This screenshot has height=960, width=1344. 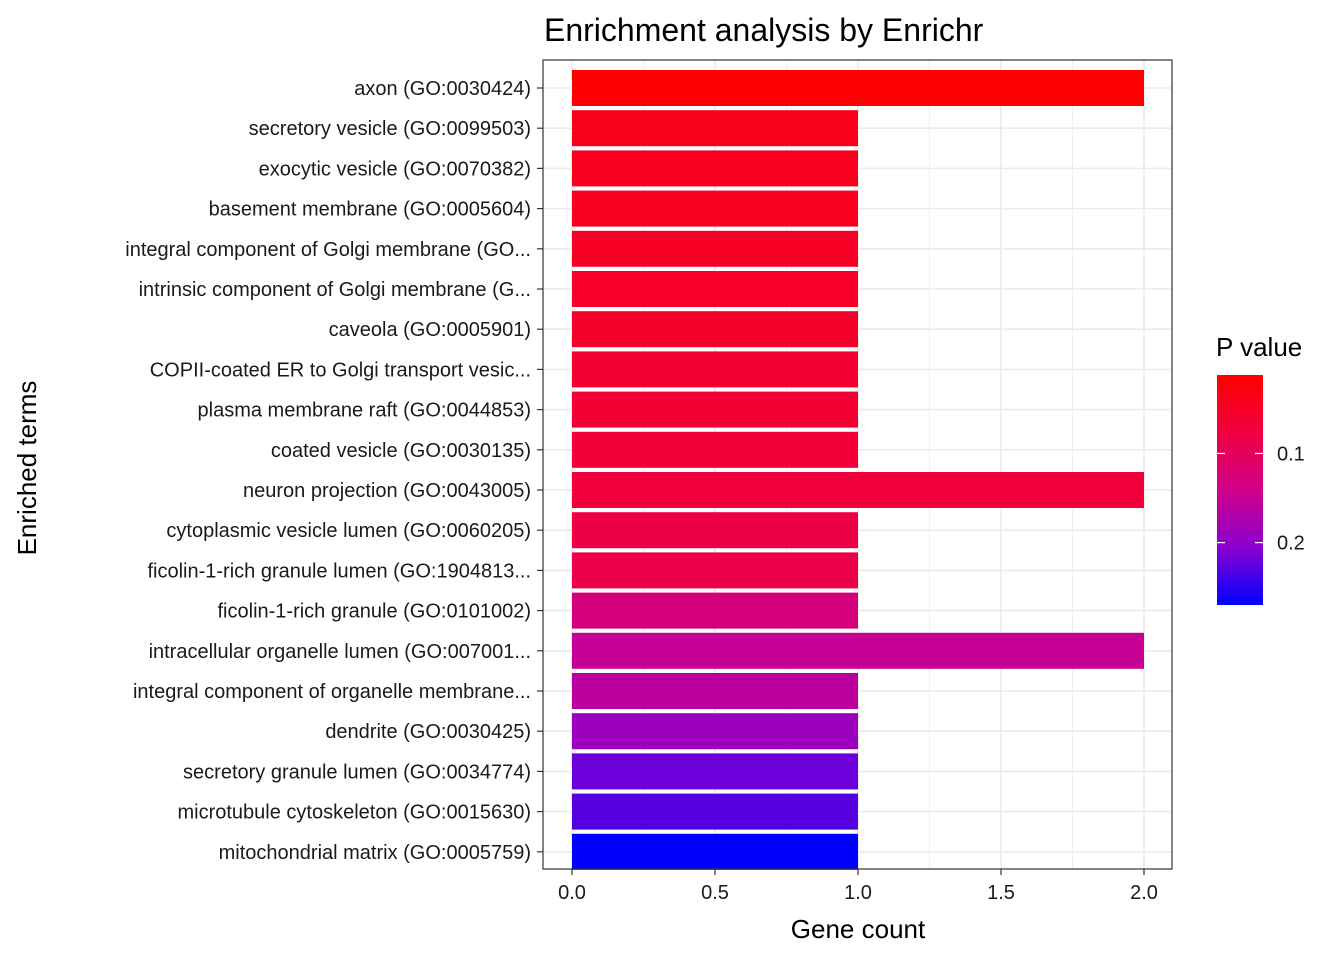 I want to click on y-tick-label: exocytic vesicle (GO:0070382), so click(x=395, y=169).